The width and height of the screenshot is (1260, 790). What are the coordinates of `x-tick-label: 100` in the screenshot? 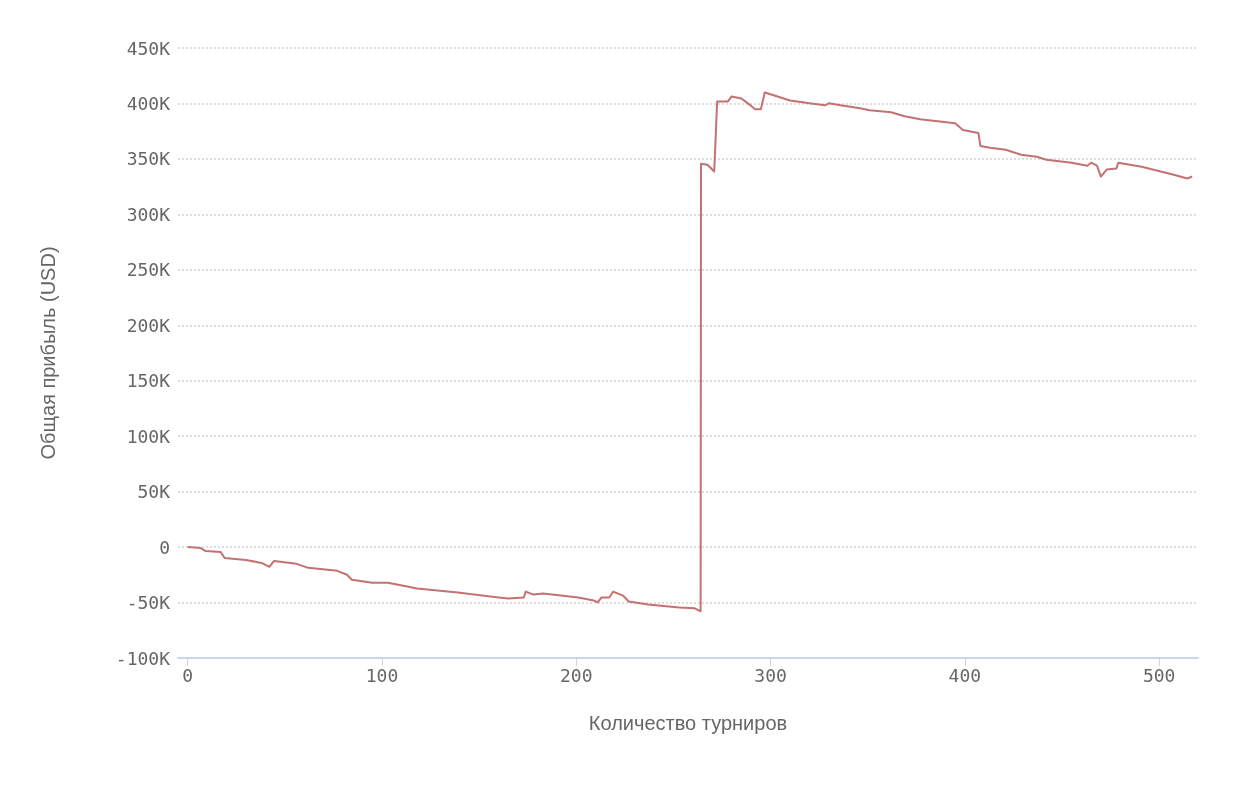 It's located at (382, 675).